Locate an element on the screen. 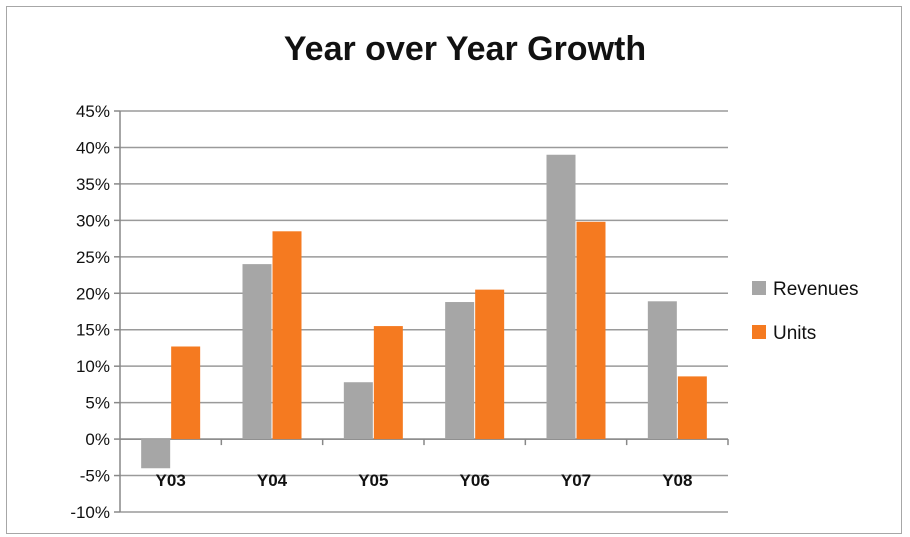 This screenshot has width=910, height=537. y-tick-label: -10% is located at coordinates (90, 512).